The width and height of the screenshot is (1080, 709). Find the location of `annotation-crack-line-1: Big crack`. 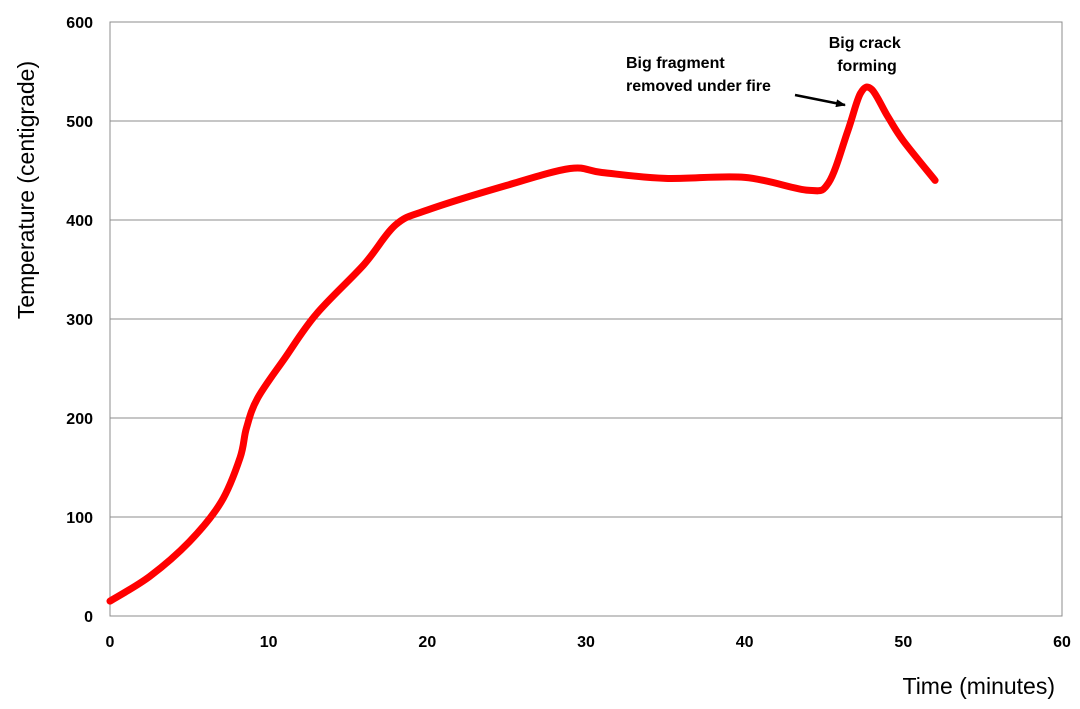

annotation-crack-line-1: Big crack is located at coordinates (865, 43).